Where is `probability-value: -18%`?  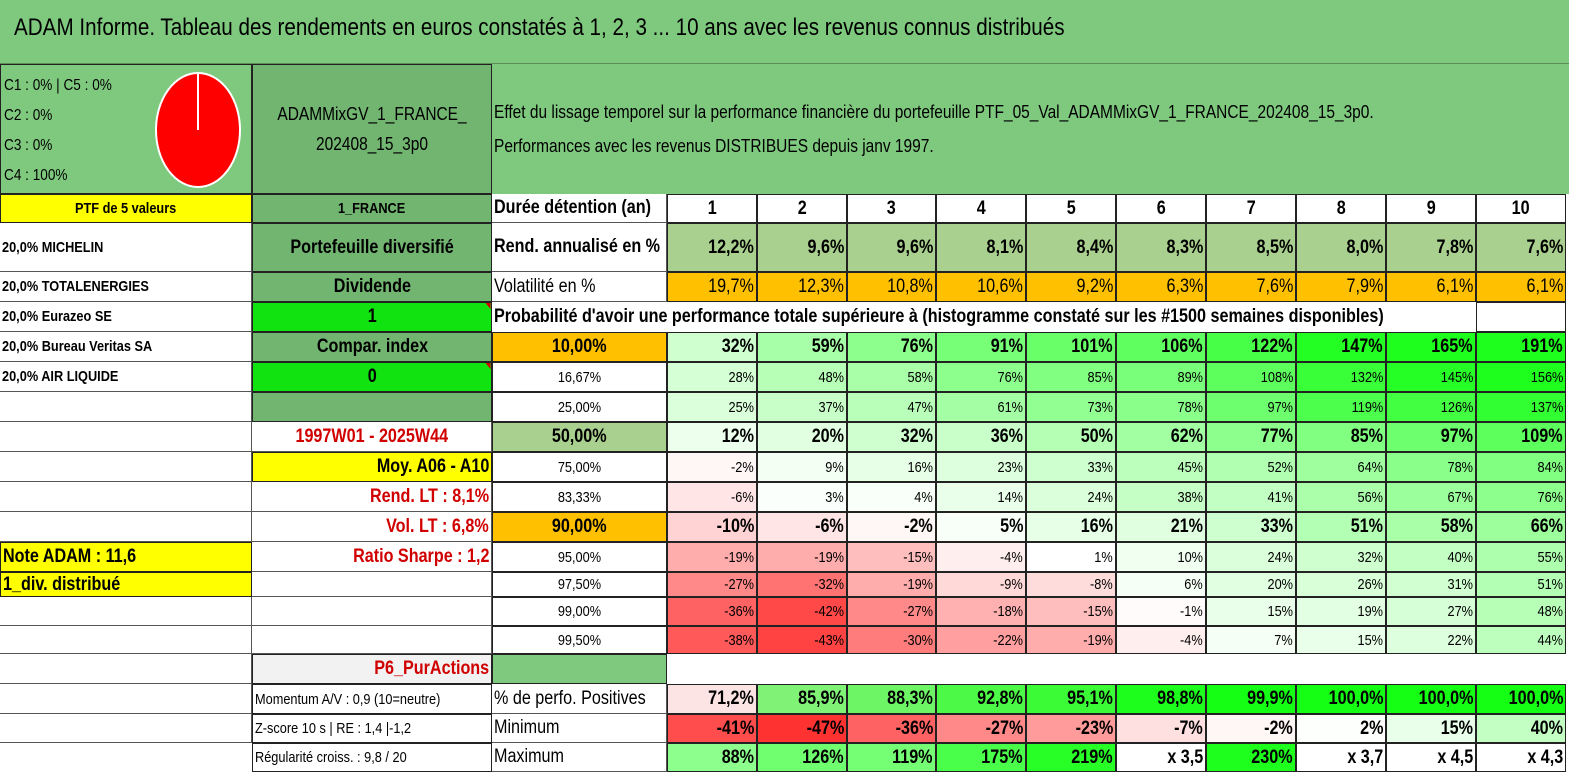
probability-value: -18% is located at coordinates (981, 611).